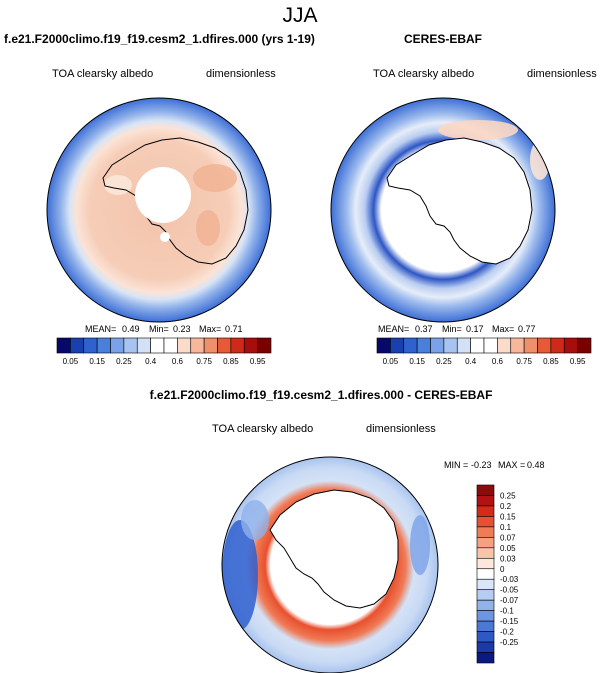  What do you see at coordinates (509, 621) in the screenshot?
I see `colorbar-tick-label: -0.15` at bounding box center [509, 621].